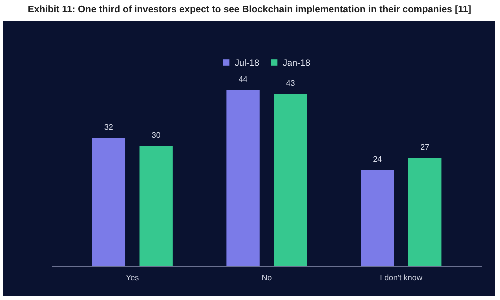 This screenshot has width=500, height=300. I want to click on x-tick-label: I don't know, so click(401, 278).